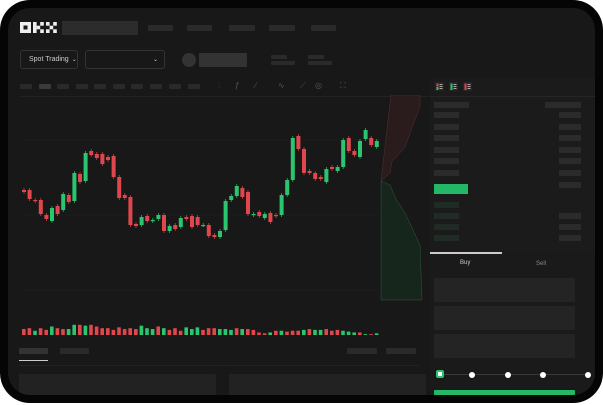 The height and width of the screenshot is (405, 603). I want to click on leverage-slider, so click(513, 374).